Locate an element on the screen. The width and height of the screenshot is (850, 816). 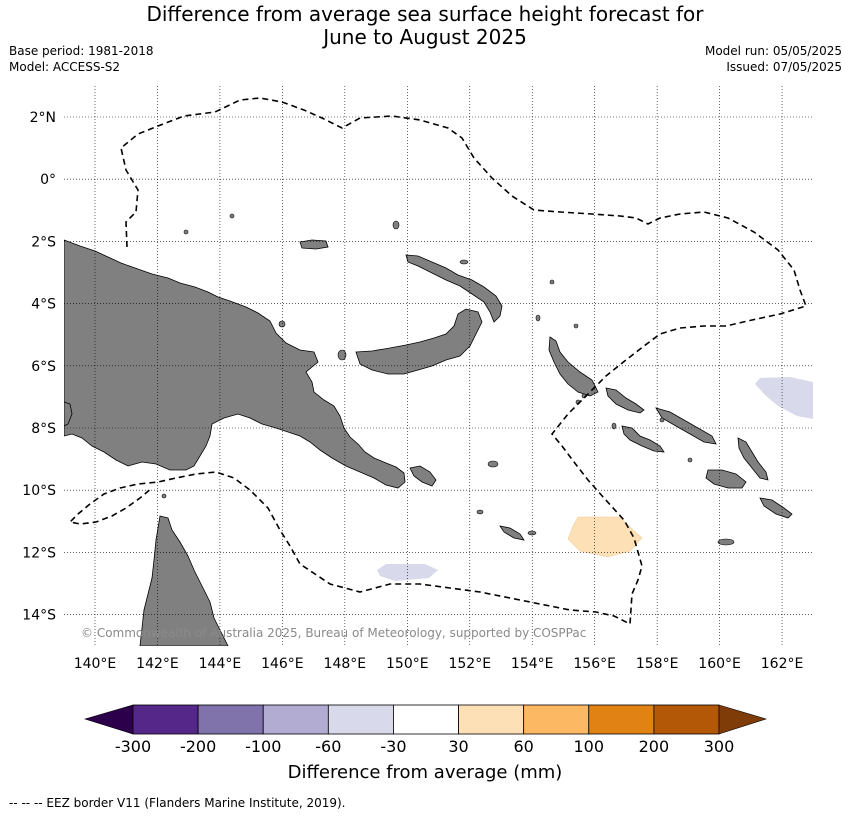
lat-label: 2°S is located at coordinates (43, 242).